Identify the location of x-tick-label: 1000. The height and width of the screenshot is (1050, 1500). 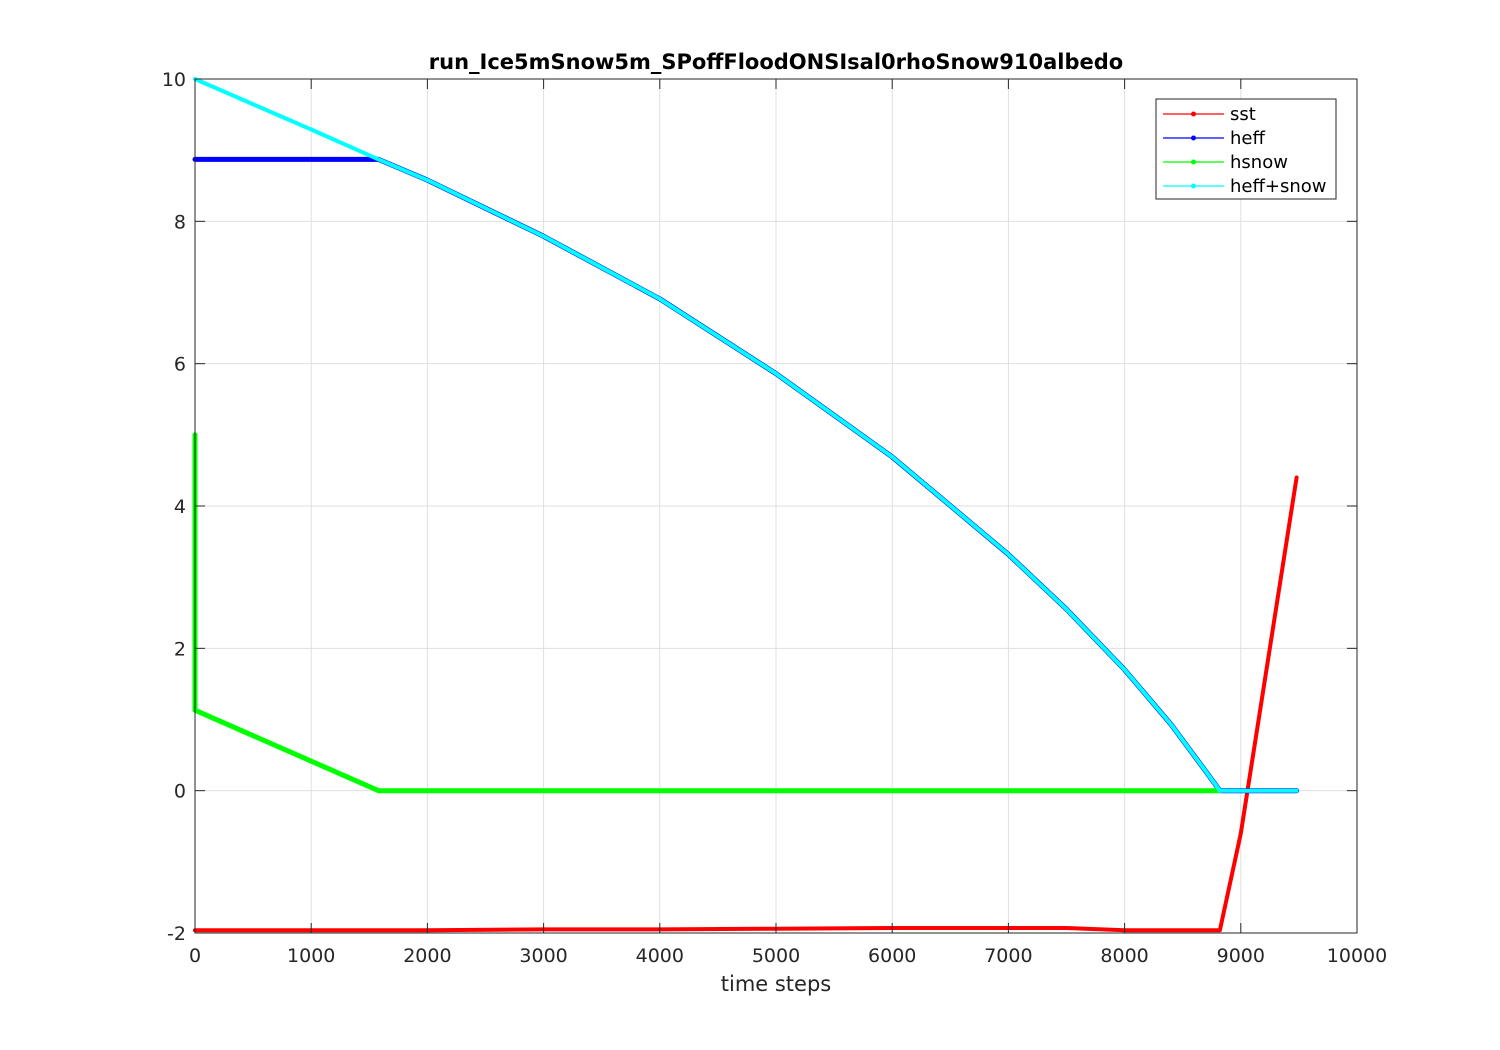
(311, 956).